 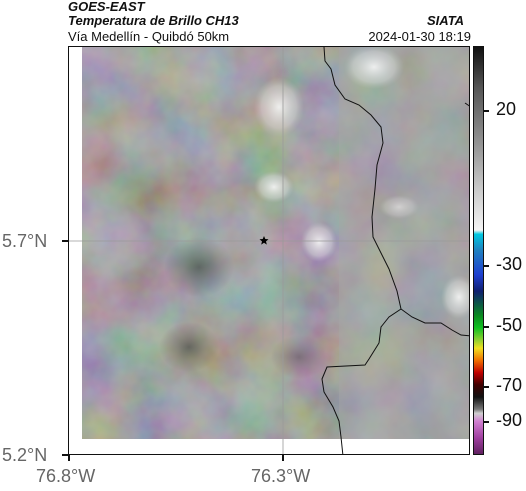 What do you see at coordinates (509, 325) in the screenshot?
I see `cb-label-m50: -50` at bounding box center [509, 325].